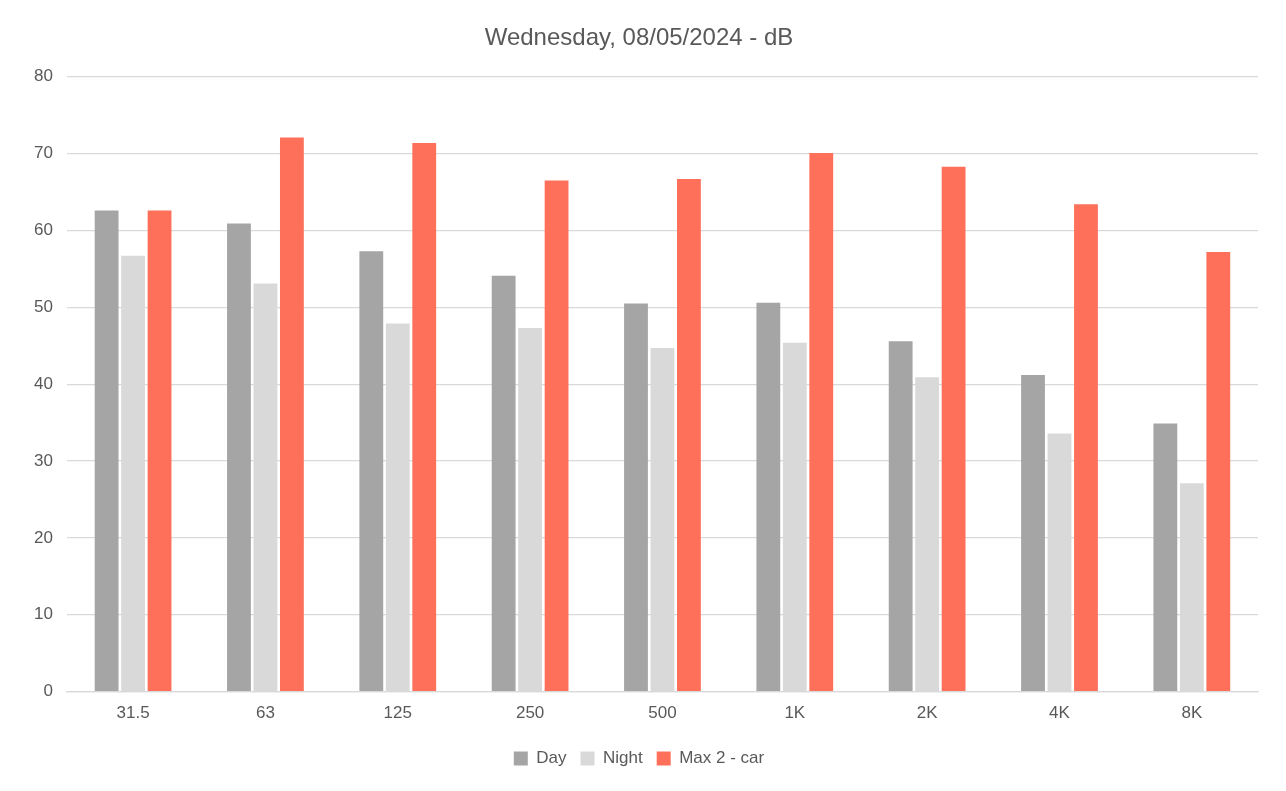 The height and width of the screenshot is (791, 1286). Describe the element at coordinates (48, 691) in the screenshot. I see `y-tick-label: 0` at that location.